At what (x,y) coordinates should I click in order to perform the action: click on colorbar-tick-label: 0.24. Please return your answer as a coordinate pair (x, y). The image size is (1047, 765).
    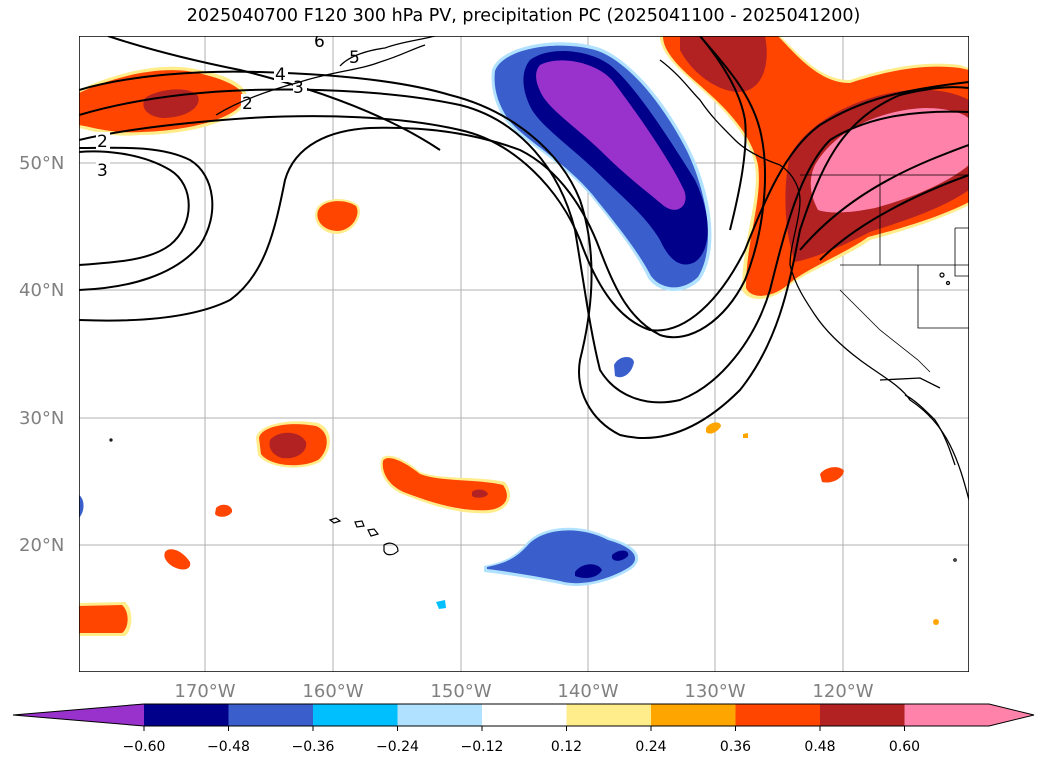
    Looking at the image, I should click on (650, 747).